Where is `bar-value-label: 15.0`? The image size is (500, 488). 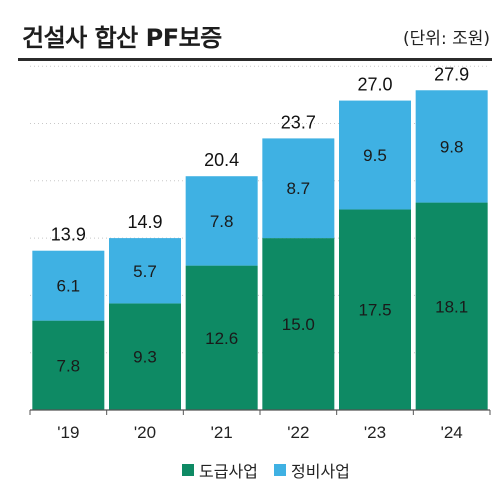
bar-value-label: 15.0 is located at coordinates (298, 324).